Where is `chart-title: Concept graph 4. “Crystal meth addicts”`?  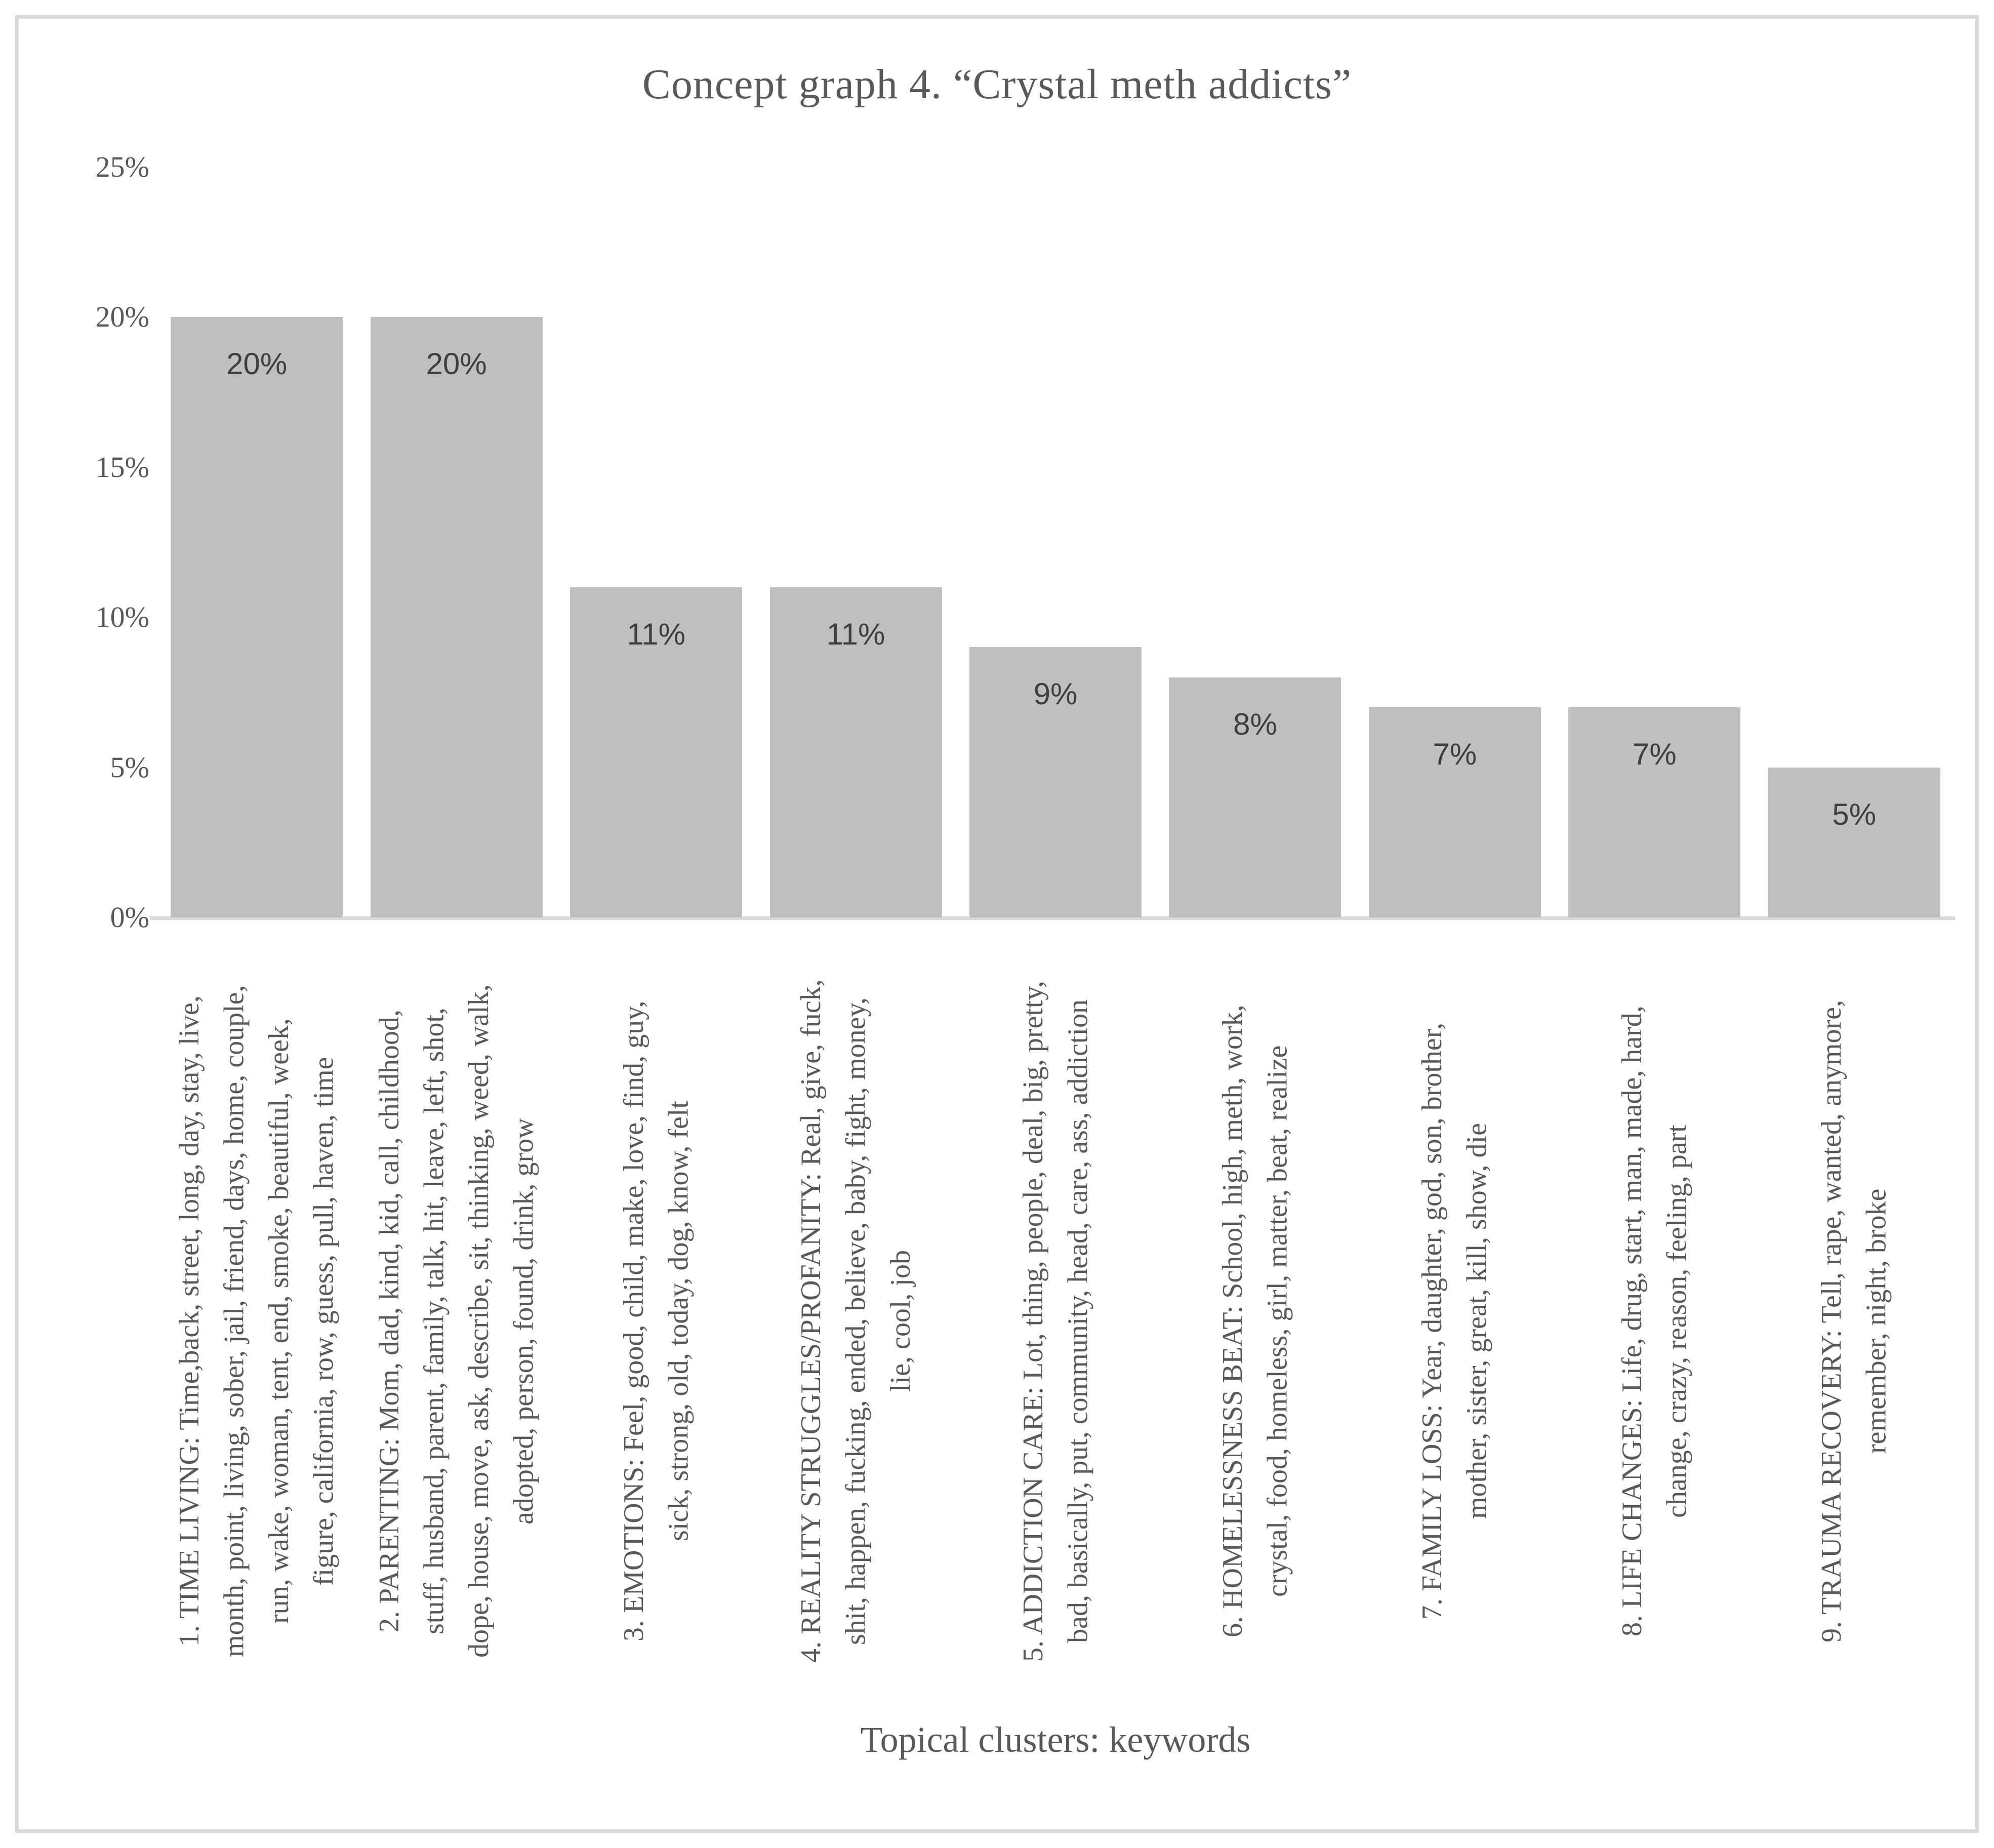
chart-title: Concept graph 4. “Crystal meth addicts” is located at coordinates (997, 84).